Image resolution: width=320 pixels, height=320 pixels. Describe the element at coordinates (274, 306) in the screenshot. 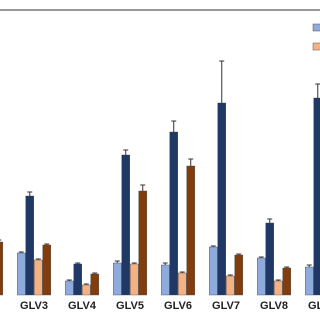

I see `x-tick-label: GLV8` at that location.